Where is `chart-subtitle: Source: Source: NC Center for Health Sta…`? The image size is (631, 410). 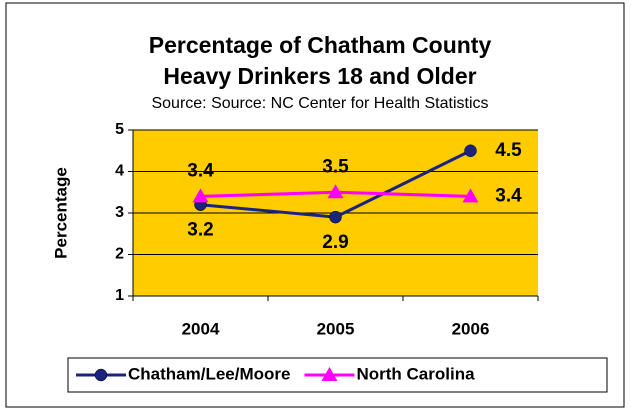 chart-subtitle: Source: Source: NC Center for Health Sta… is located at coordinates (319, 103).